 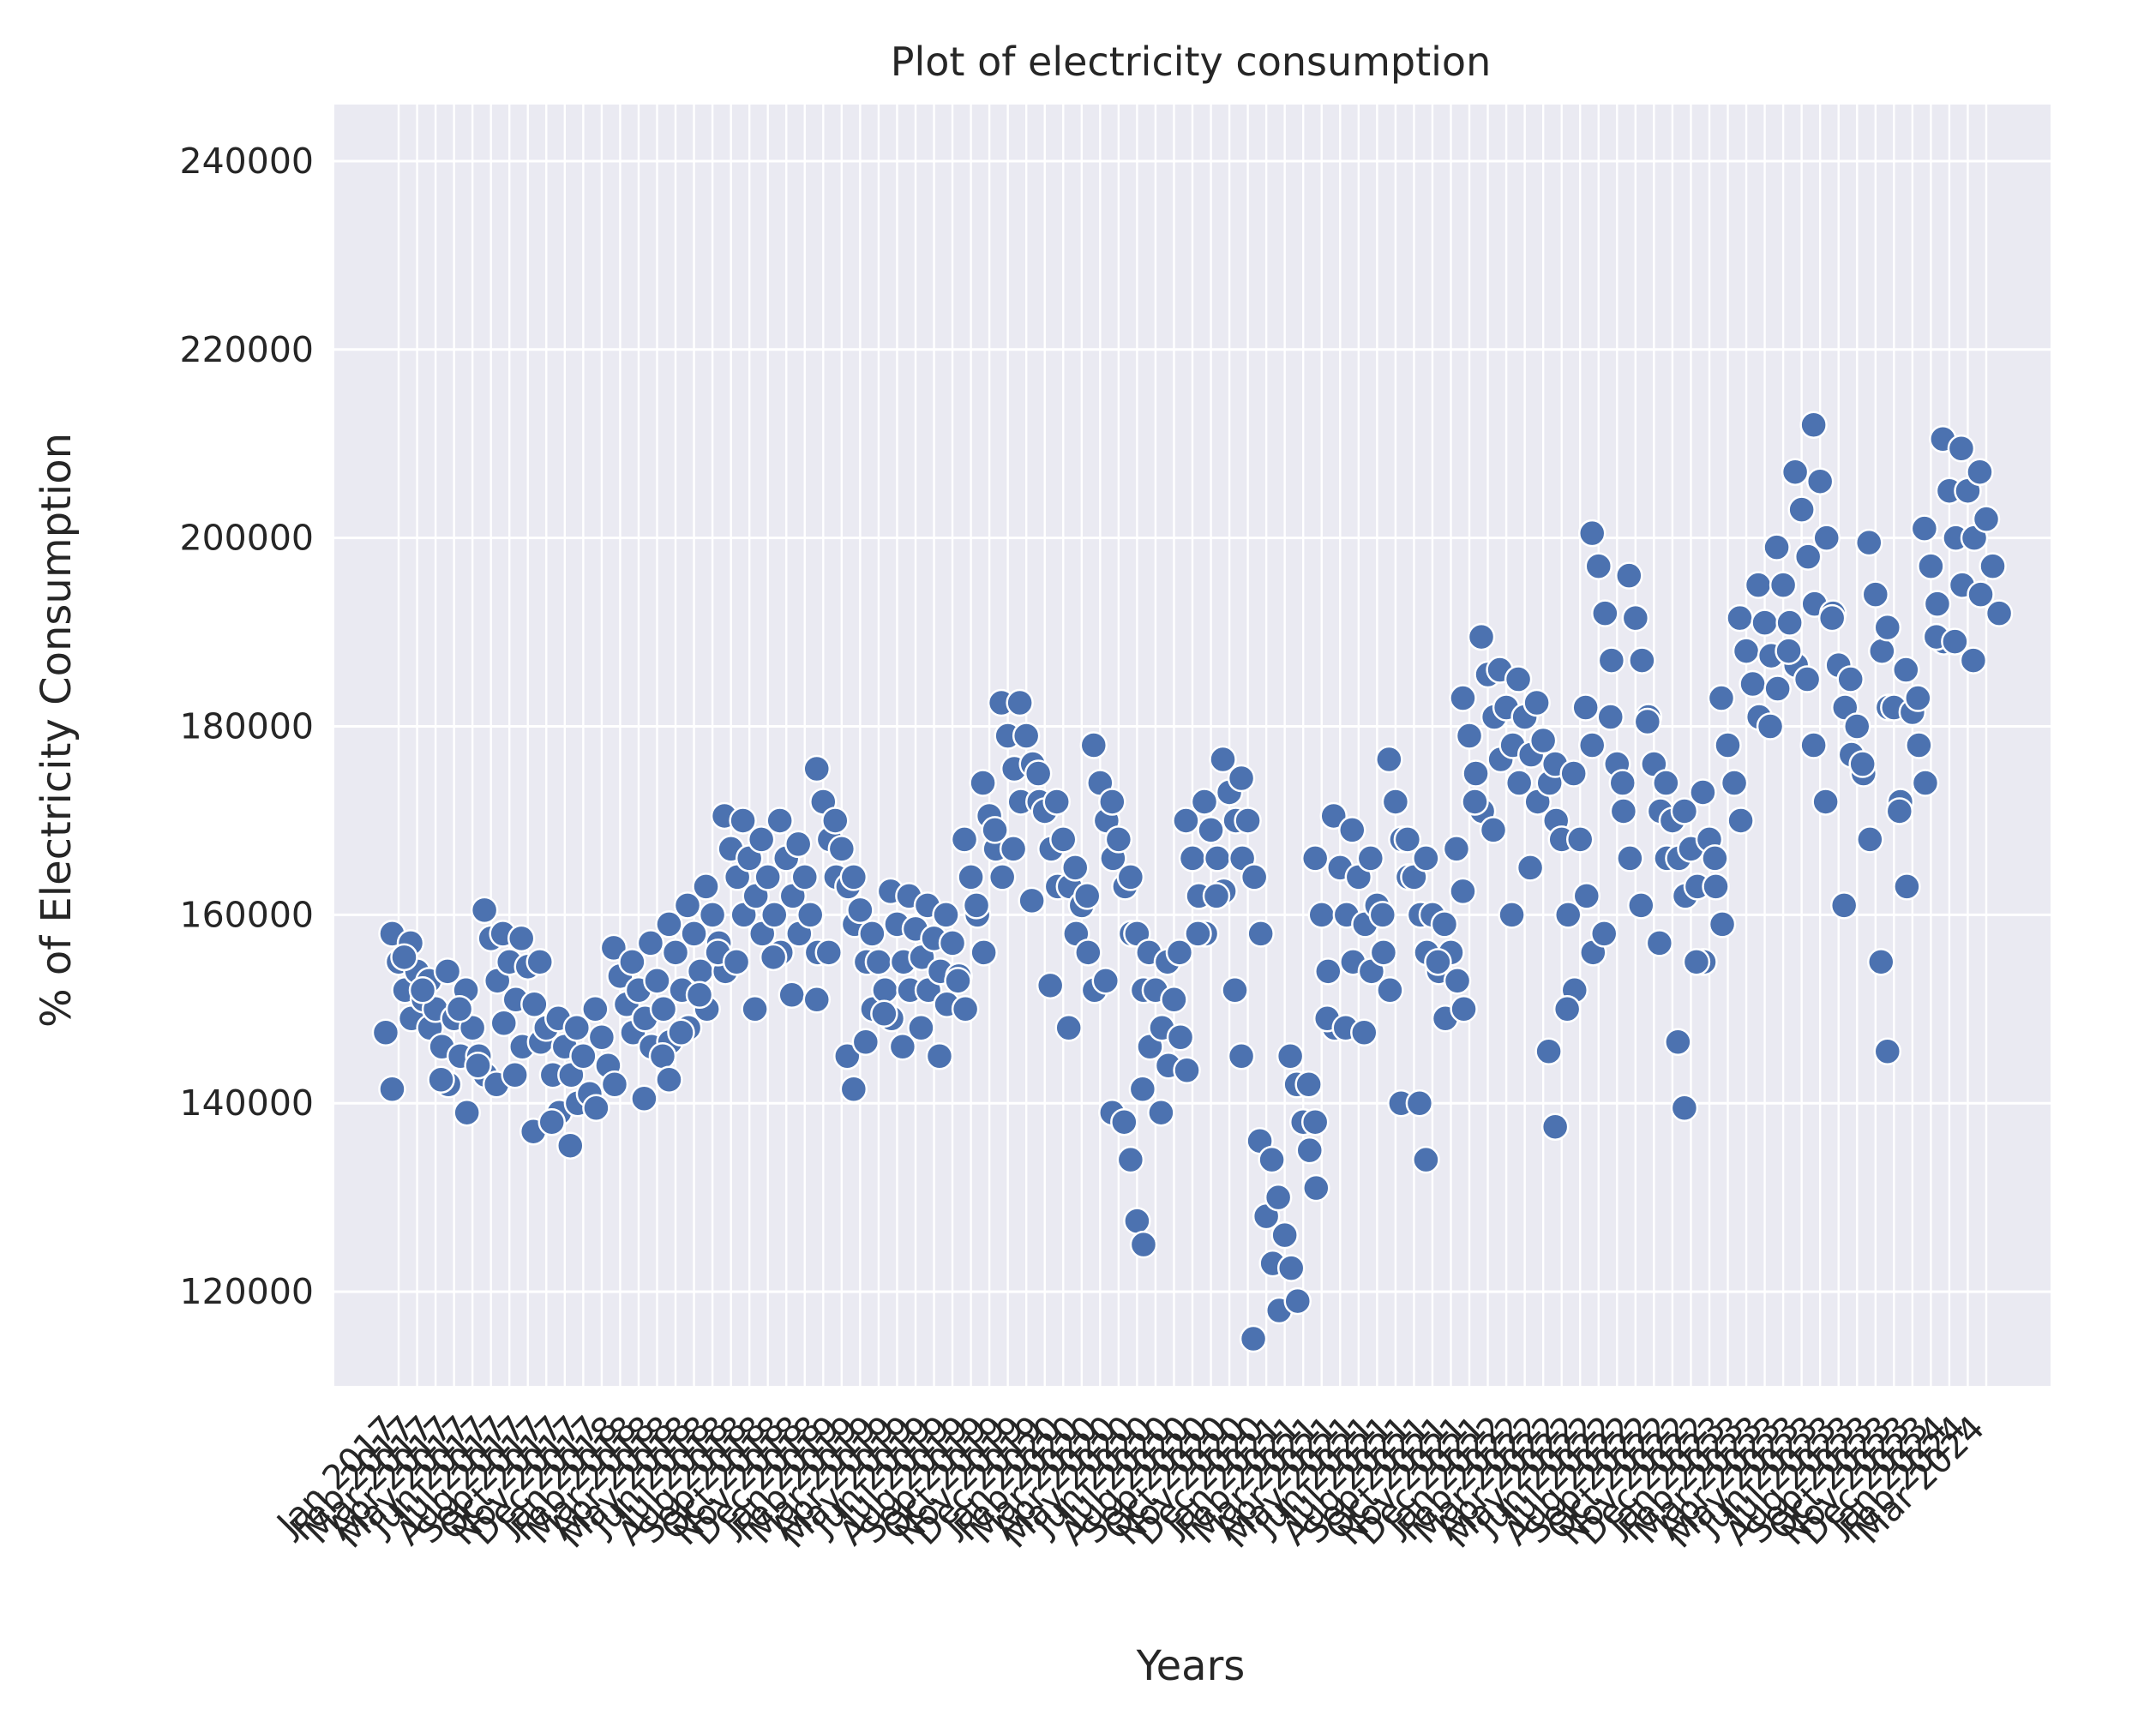 What do you see at coordinates (246, 349) in the screenshot?
I see `y-tick-label: 220000` at bounding box center [246, 349].